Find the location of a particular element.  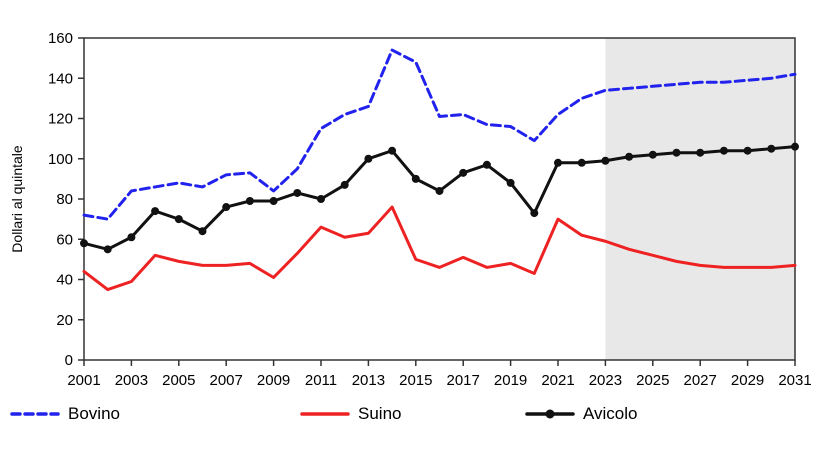

y-tick-label: 80 is located at coordinates (64, 199).